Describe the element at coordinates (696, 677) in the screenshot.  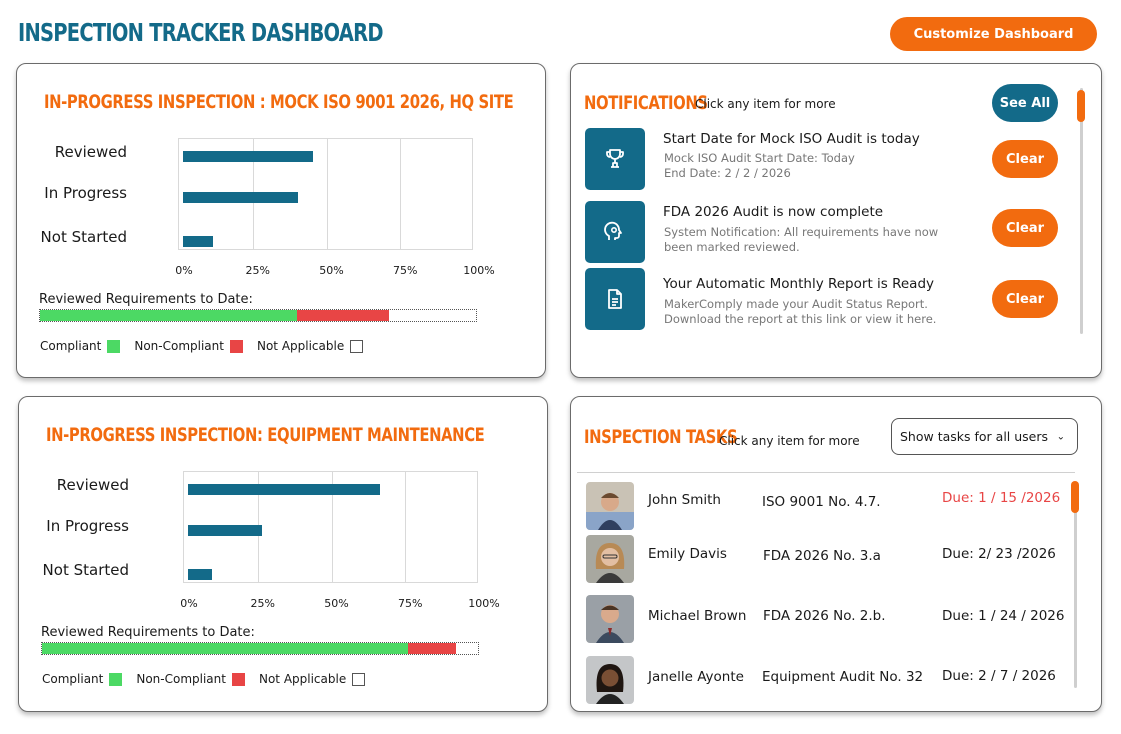
I see `task-assignee: Janelle Ayonte` at that location.